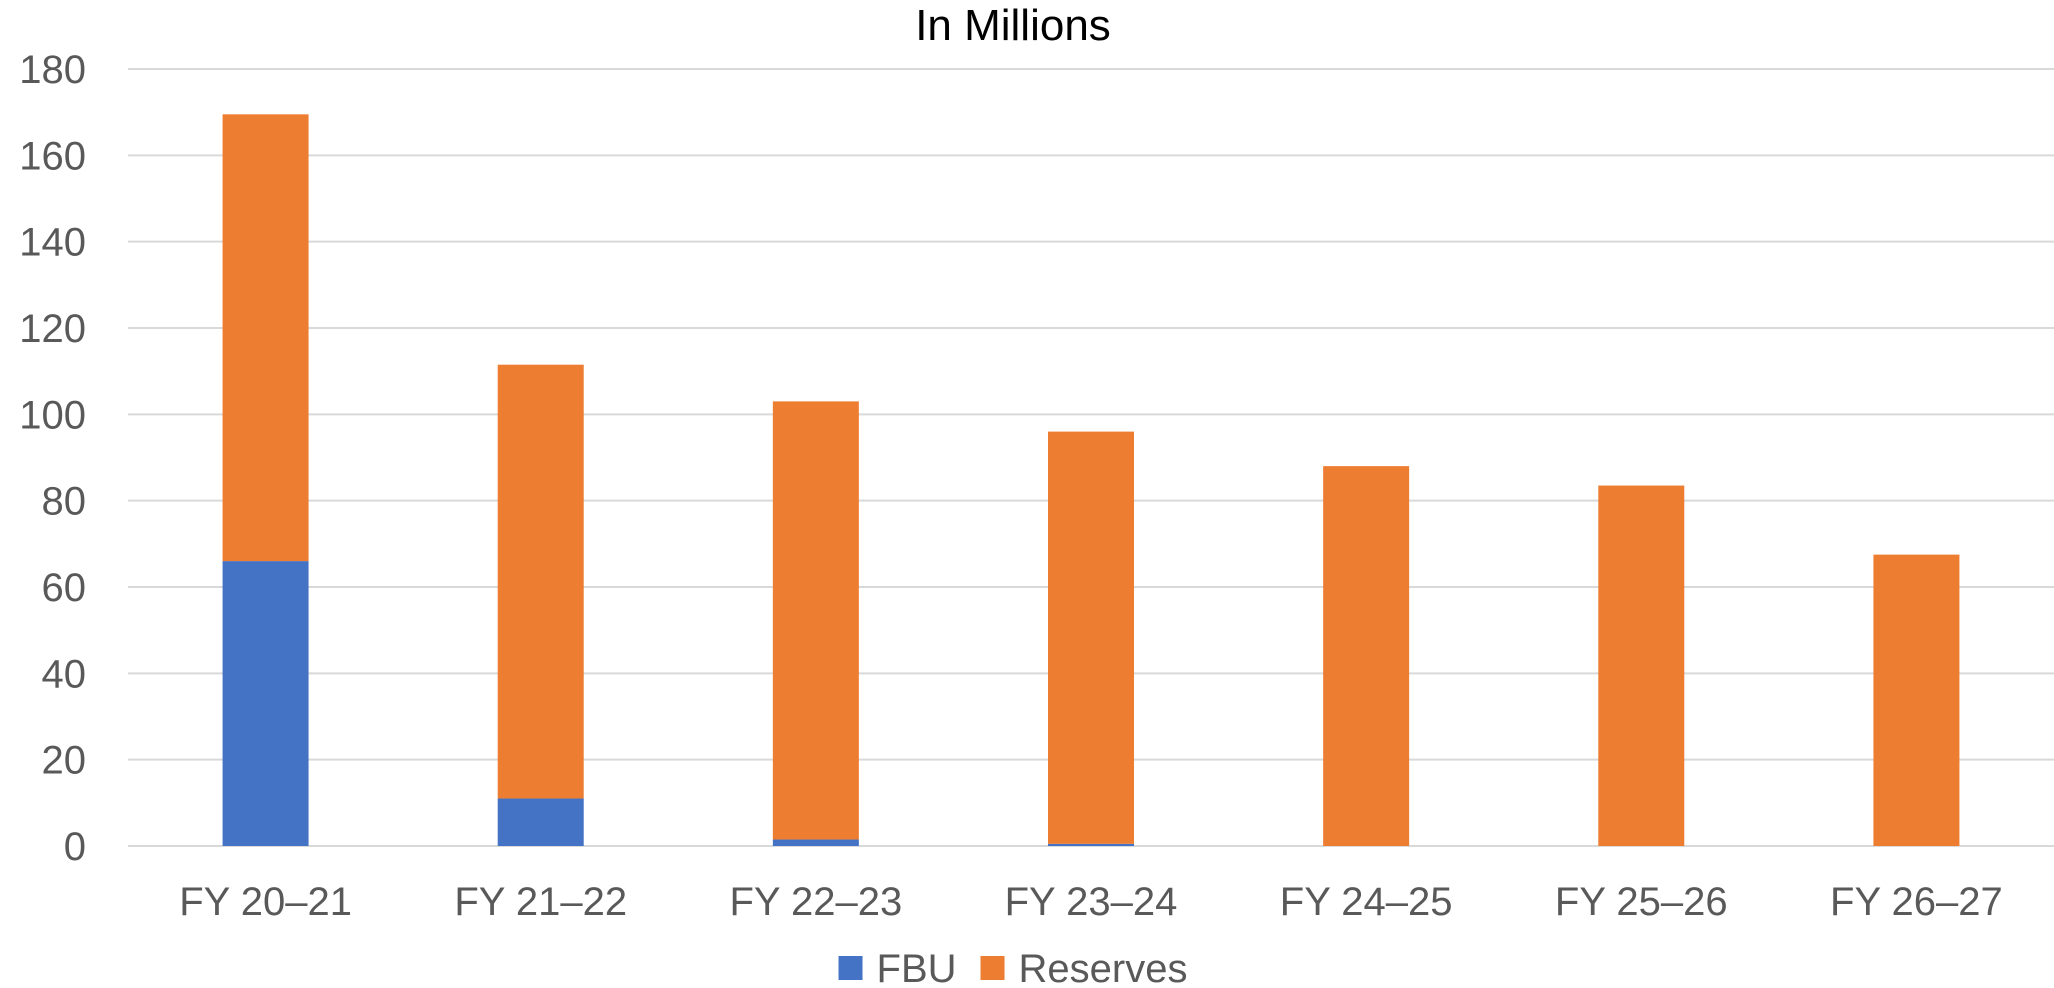 The width and height of the screenshot is (2054, 988). What do you see at coordinates (52, 243) in the screenshot?
I see `y-tick-label: 140` at bounding box center [52, 243].